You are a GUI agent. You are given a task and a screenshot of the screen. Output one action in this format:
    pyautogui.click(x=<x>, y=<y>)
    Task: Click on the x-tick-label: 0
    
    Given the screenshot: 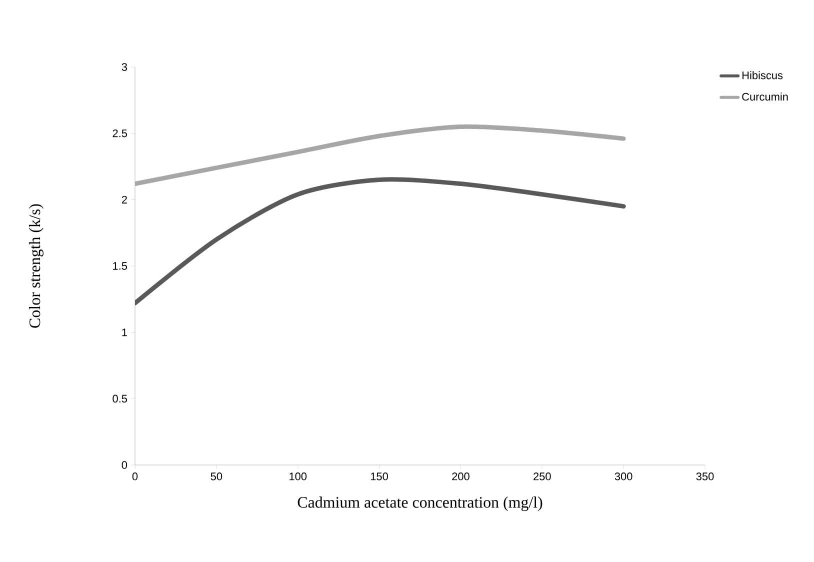 What is the action you would take?
    pyautogui.click(x=135, y=476)
    